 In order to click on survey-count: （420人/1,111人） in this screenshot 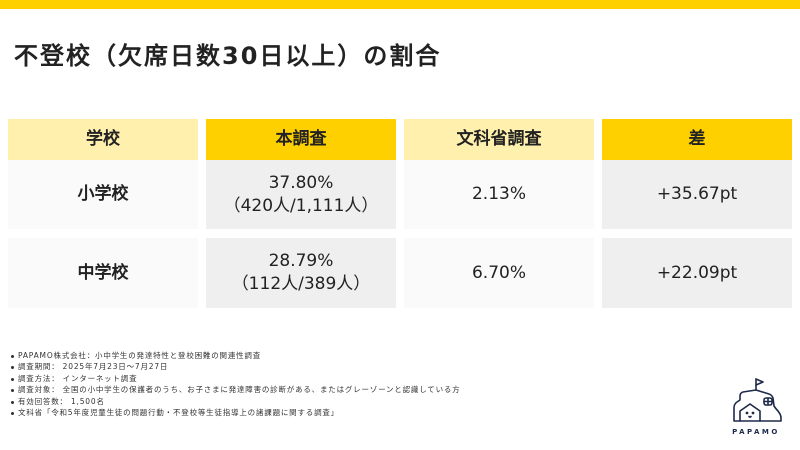, I will do `click(301, 205)`.